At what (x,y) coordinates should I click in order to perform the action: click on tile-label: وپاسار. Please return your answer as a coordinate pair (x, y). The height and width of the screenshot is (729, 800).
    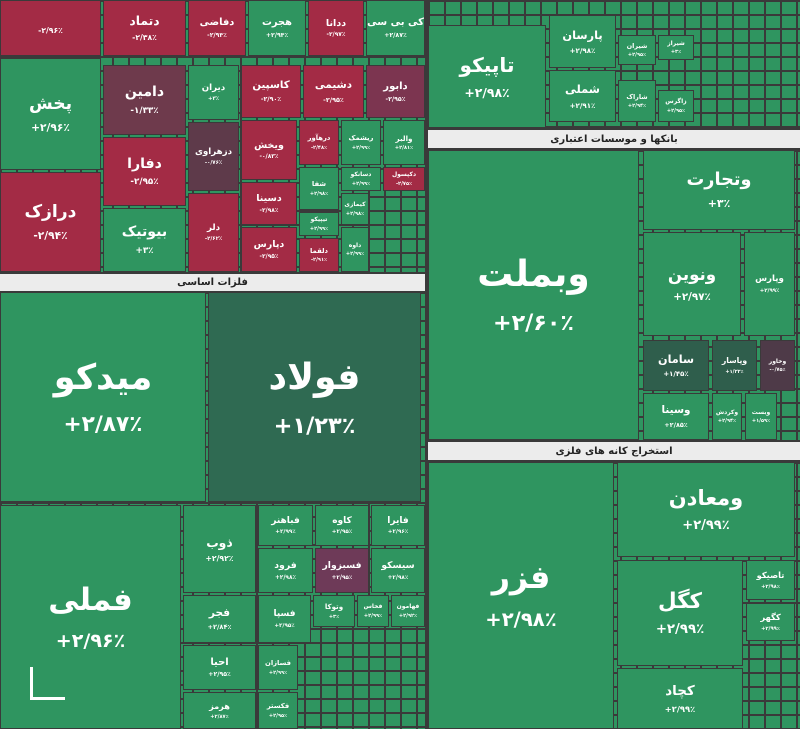
    Looking at the image, I should click on (734, 361).